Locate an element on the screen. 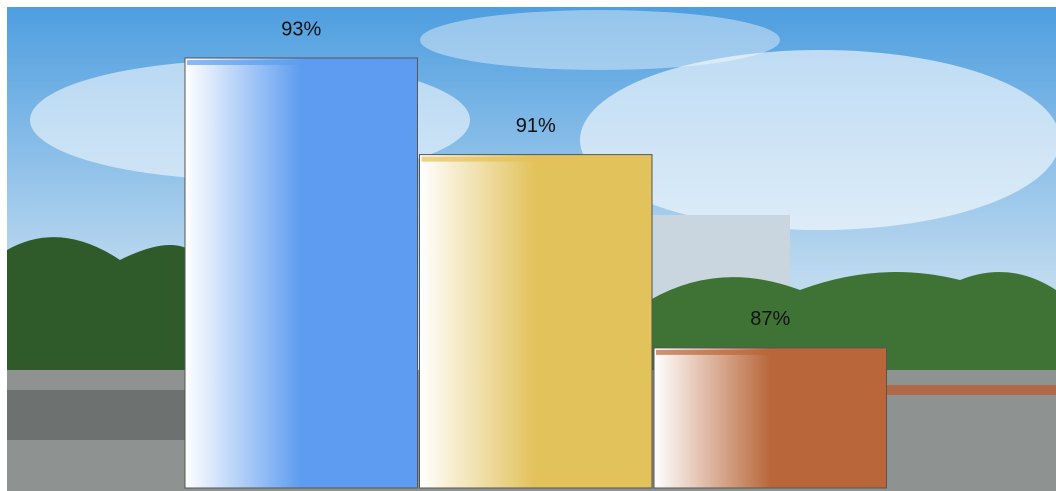 The height and width of the screenshot is (491, 1056). value-label: 91% is located at coordinates (536, 126).